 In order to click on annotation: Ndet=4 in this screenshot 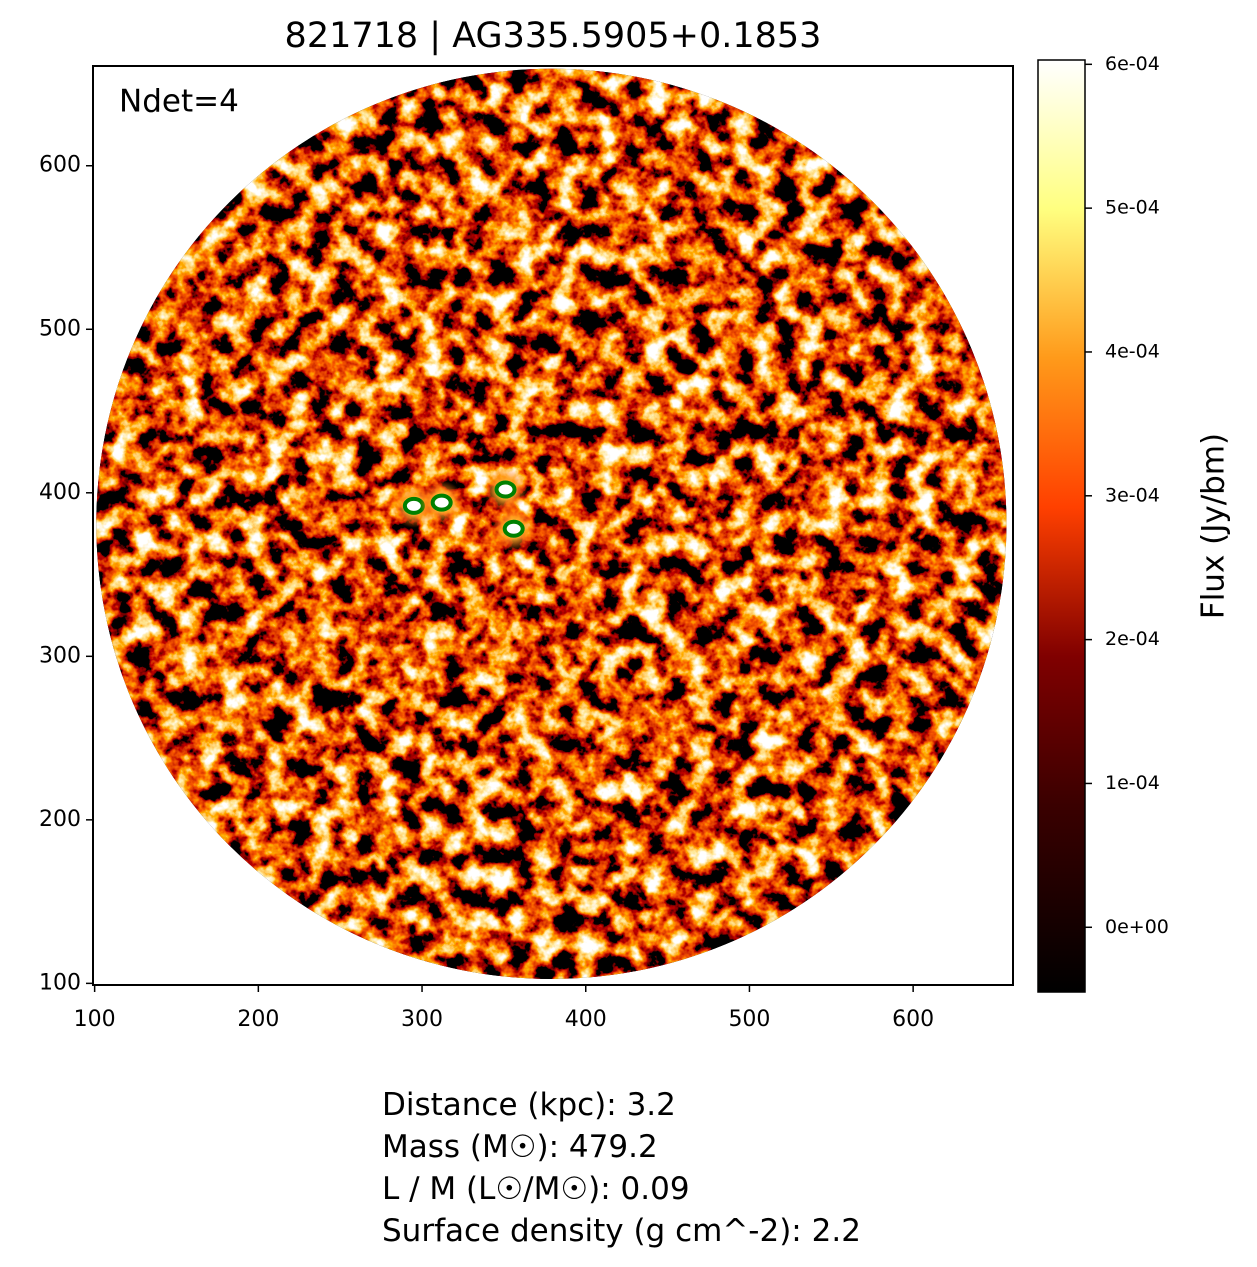, I will do `click(179, 102)`.